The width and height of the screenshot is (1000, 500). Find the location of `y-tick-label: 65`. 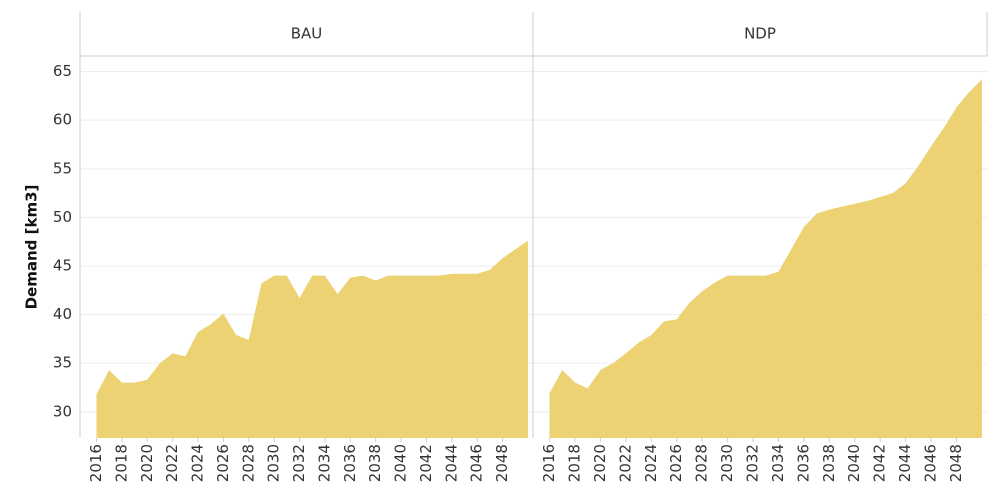

y-tick-label: 65 is located at coordinates (62, 71).